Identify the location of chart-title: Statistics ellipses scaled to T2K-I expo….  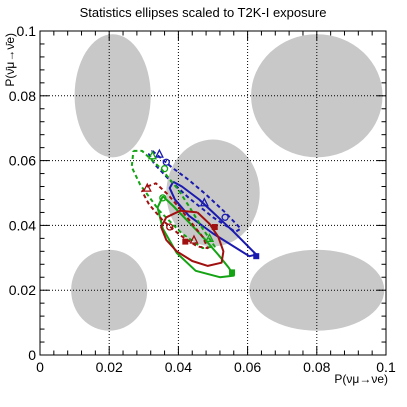
(203, 12).